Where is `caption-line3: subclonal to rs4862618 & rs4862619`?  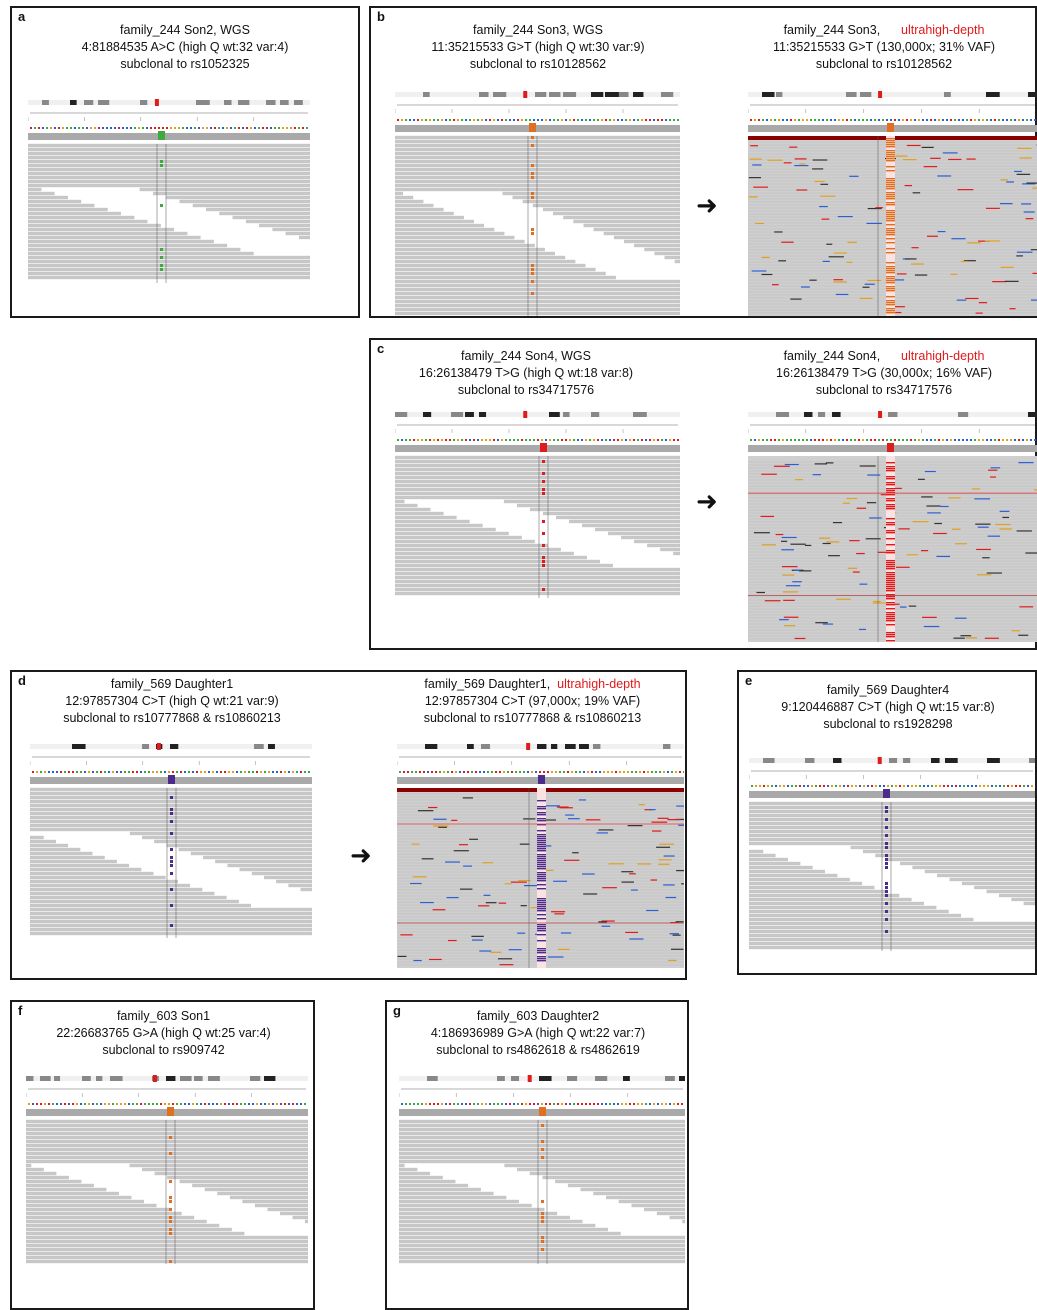 caption-line3: subclonal to rs4862618 & rs4862619 is located at coordinates (538, 1050).